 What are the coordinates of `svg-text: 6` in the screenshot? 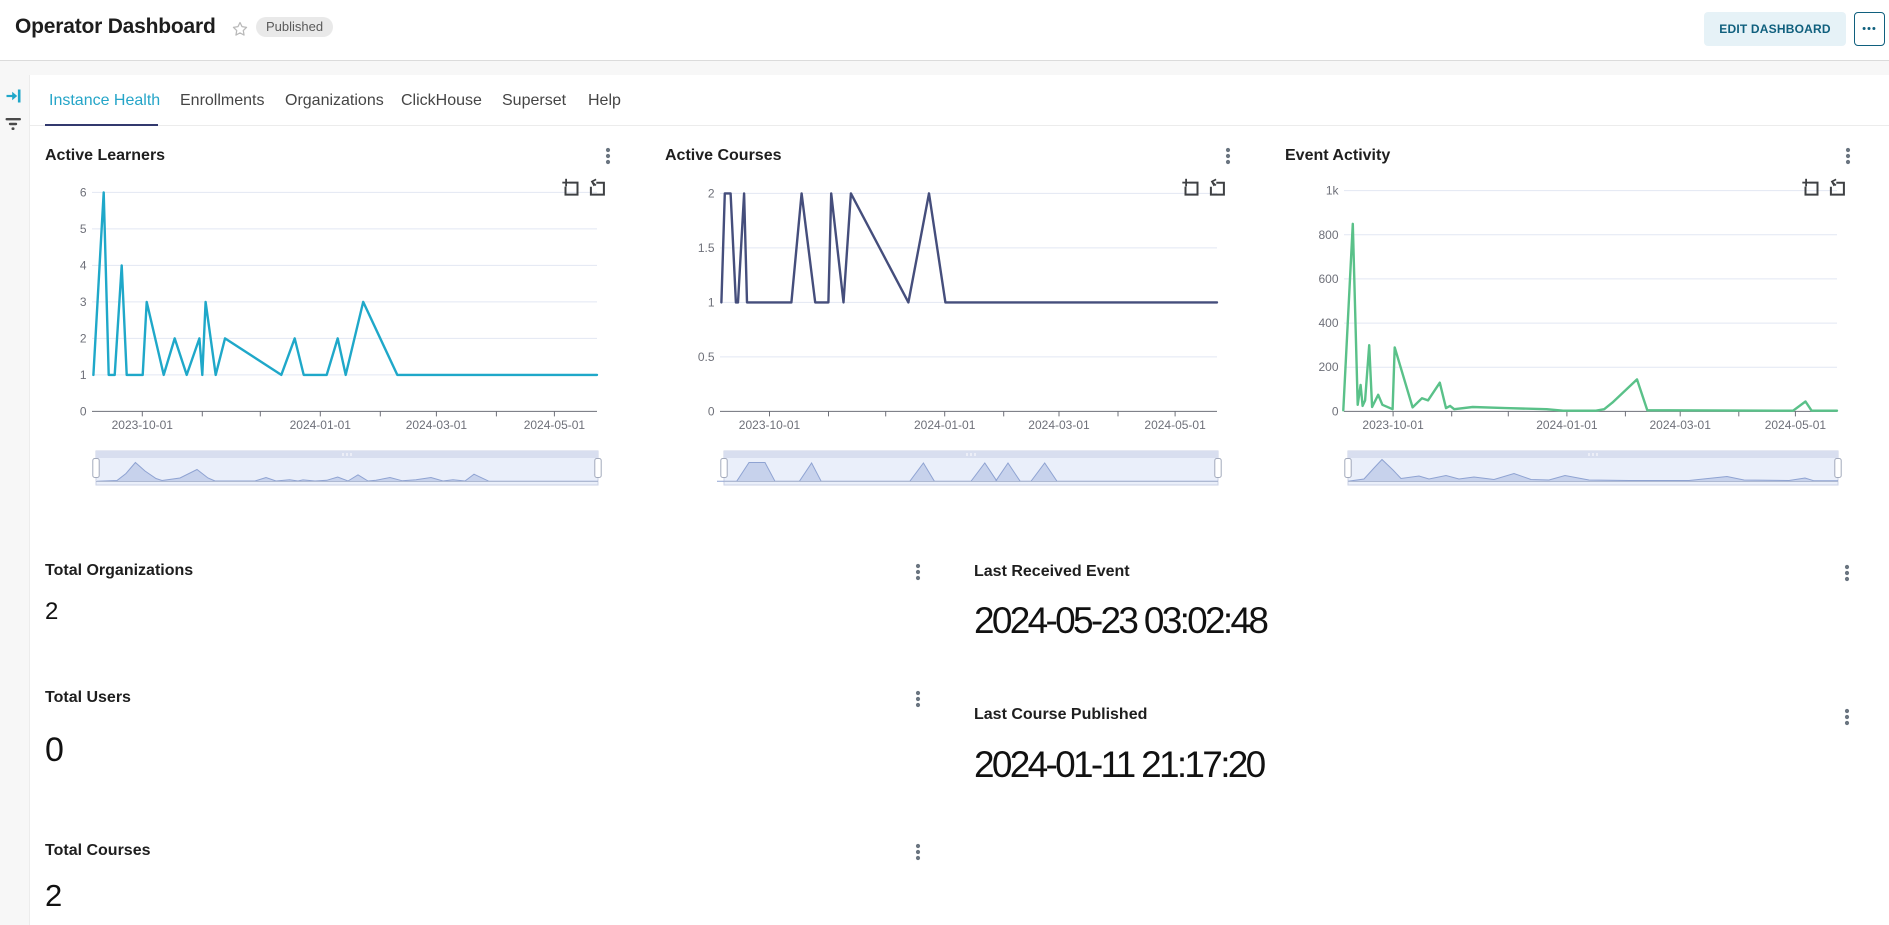 It's located at (83, 192).